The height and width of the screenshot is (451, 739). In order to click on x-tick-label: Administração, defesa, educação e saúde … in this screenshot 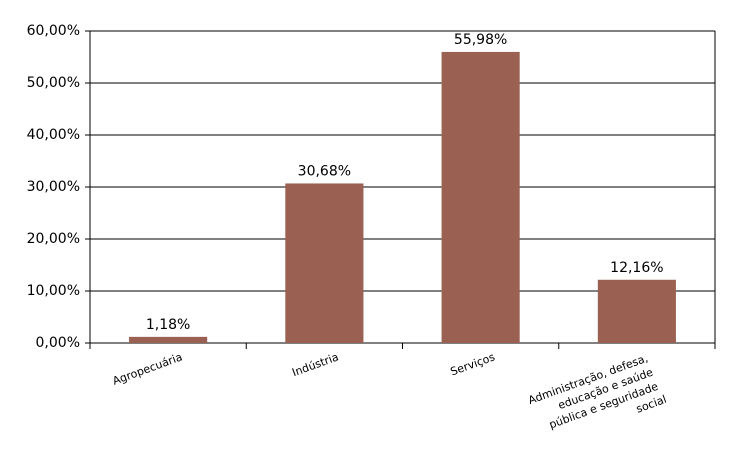, I will do `click(598, 399)`.